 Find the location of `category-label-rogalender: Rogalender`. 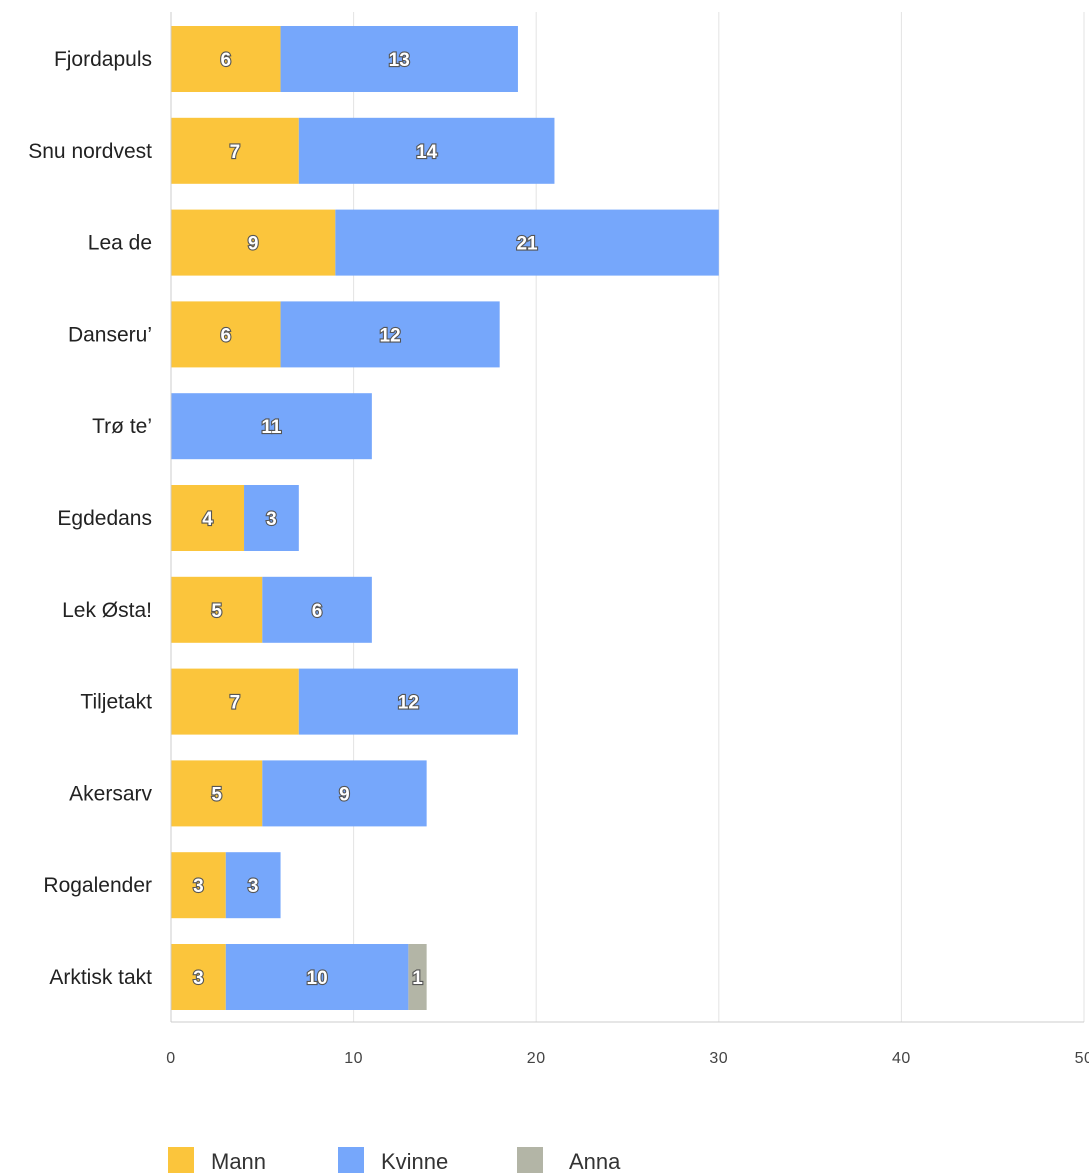

category-label-rogalender: Rogalender is located at coordinates (97, 885).